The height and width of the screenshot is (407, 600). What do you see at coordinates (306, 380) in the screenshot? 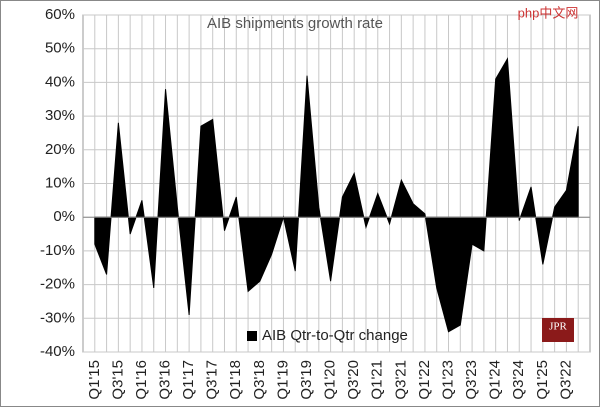
I see `x-tick-label: Q3'19` at bounding box center [306, 380].